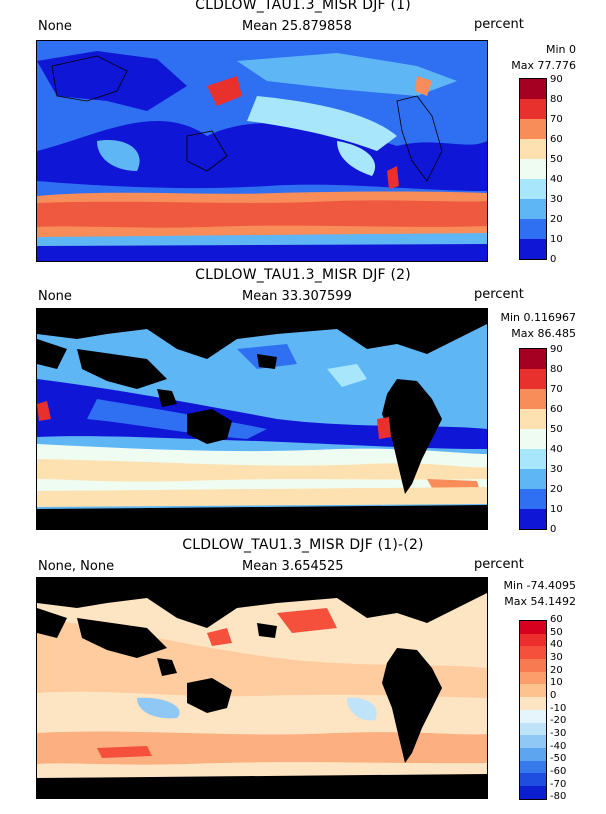 Image resolution: width=606 pixels, height=814 pixels. Describe the element at coordinates (293, 566) in the screenshot. I see `panel-mean-label: Mean 3.654525` at that location.